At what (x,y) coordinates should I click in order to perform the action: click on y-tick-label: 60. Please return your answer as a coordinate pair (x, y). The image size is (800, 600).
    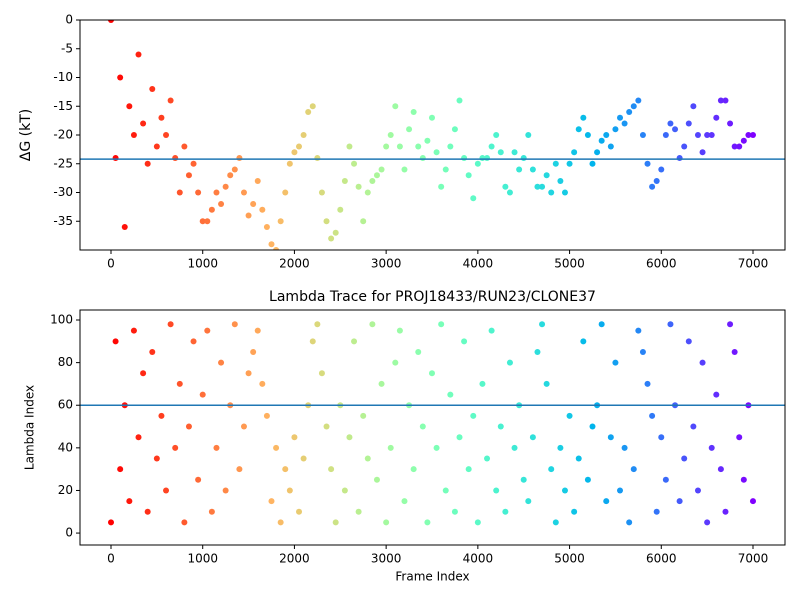
    Looking at the image, I should click on (65, 405).